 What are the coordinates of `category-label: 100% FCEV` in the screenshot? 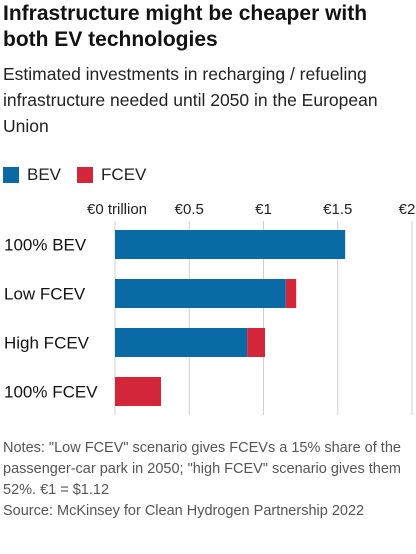 It's located at (51, 392).